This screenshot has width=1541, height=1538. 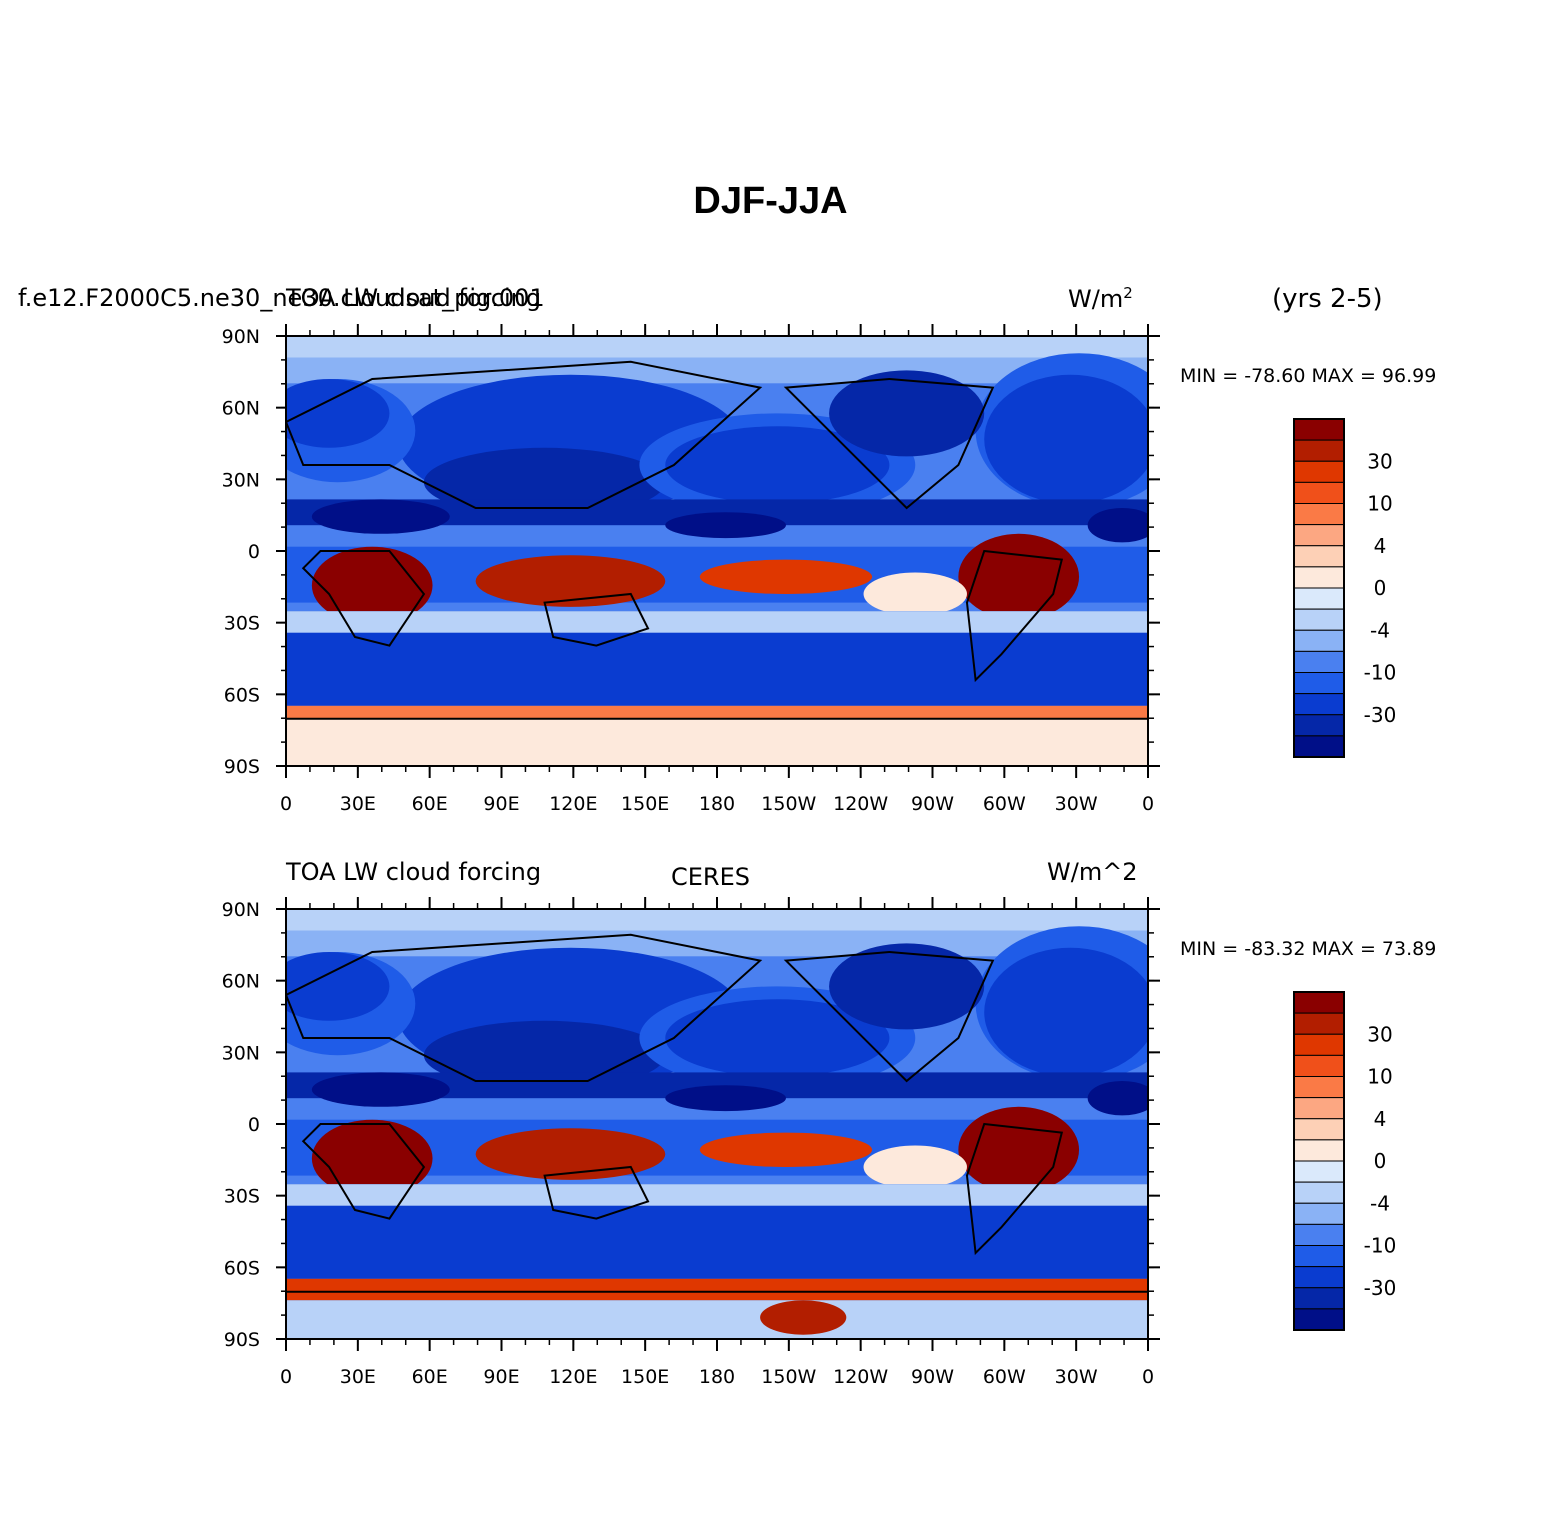 I want to click on panel1-min-value: -78.60, so click(x=1275, y=376).